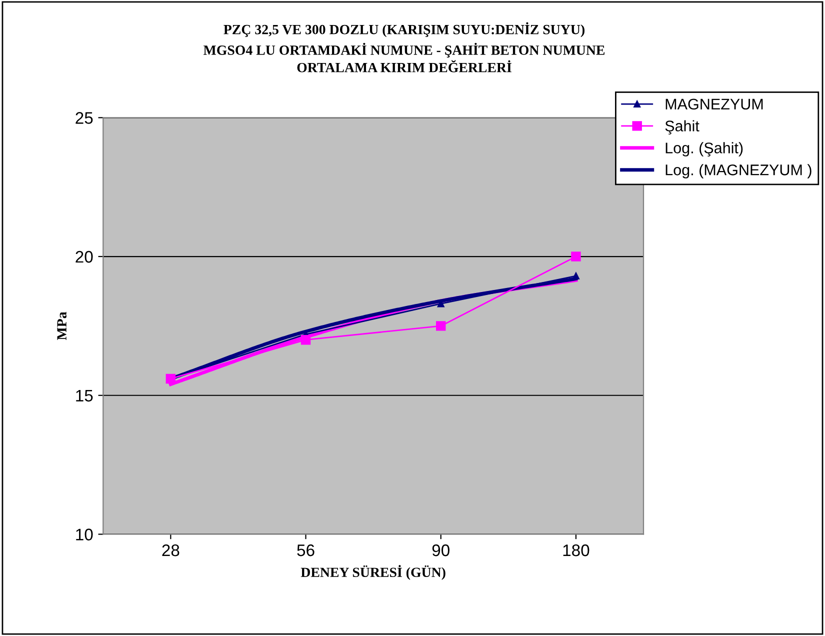  Describe the element at coordinates (373, 572) in the screenshot. I see `x-axis-title: DENEY SÜRESİ (GÜN)` at that location.